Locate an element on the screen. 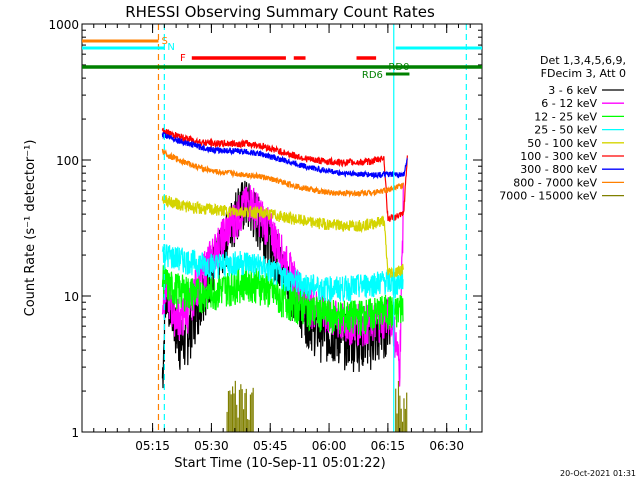 This screenshot has height=480, width=640. x-tick-label: 05:45 is located at coordinates (270, 446).